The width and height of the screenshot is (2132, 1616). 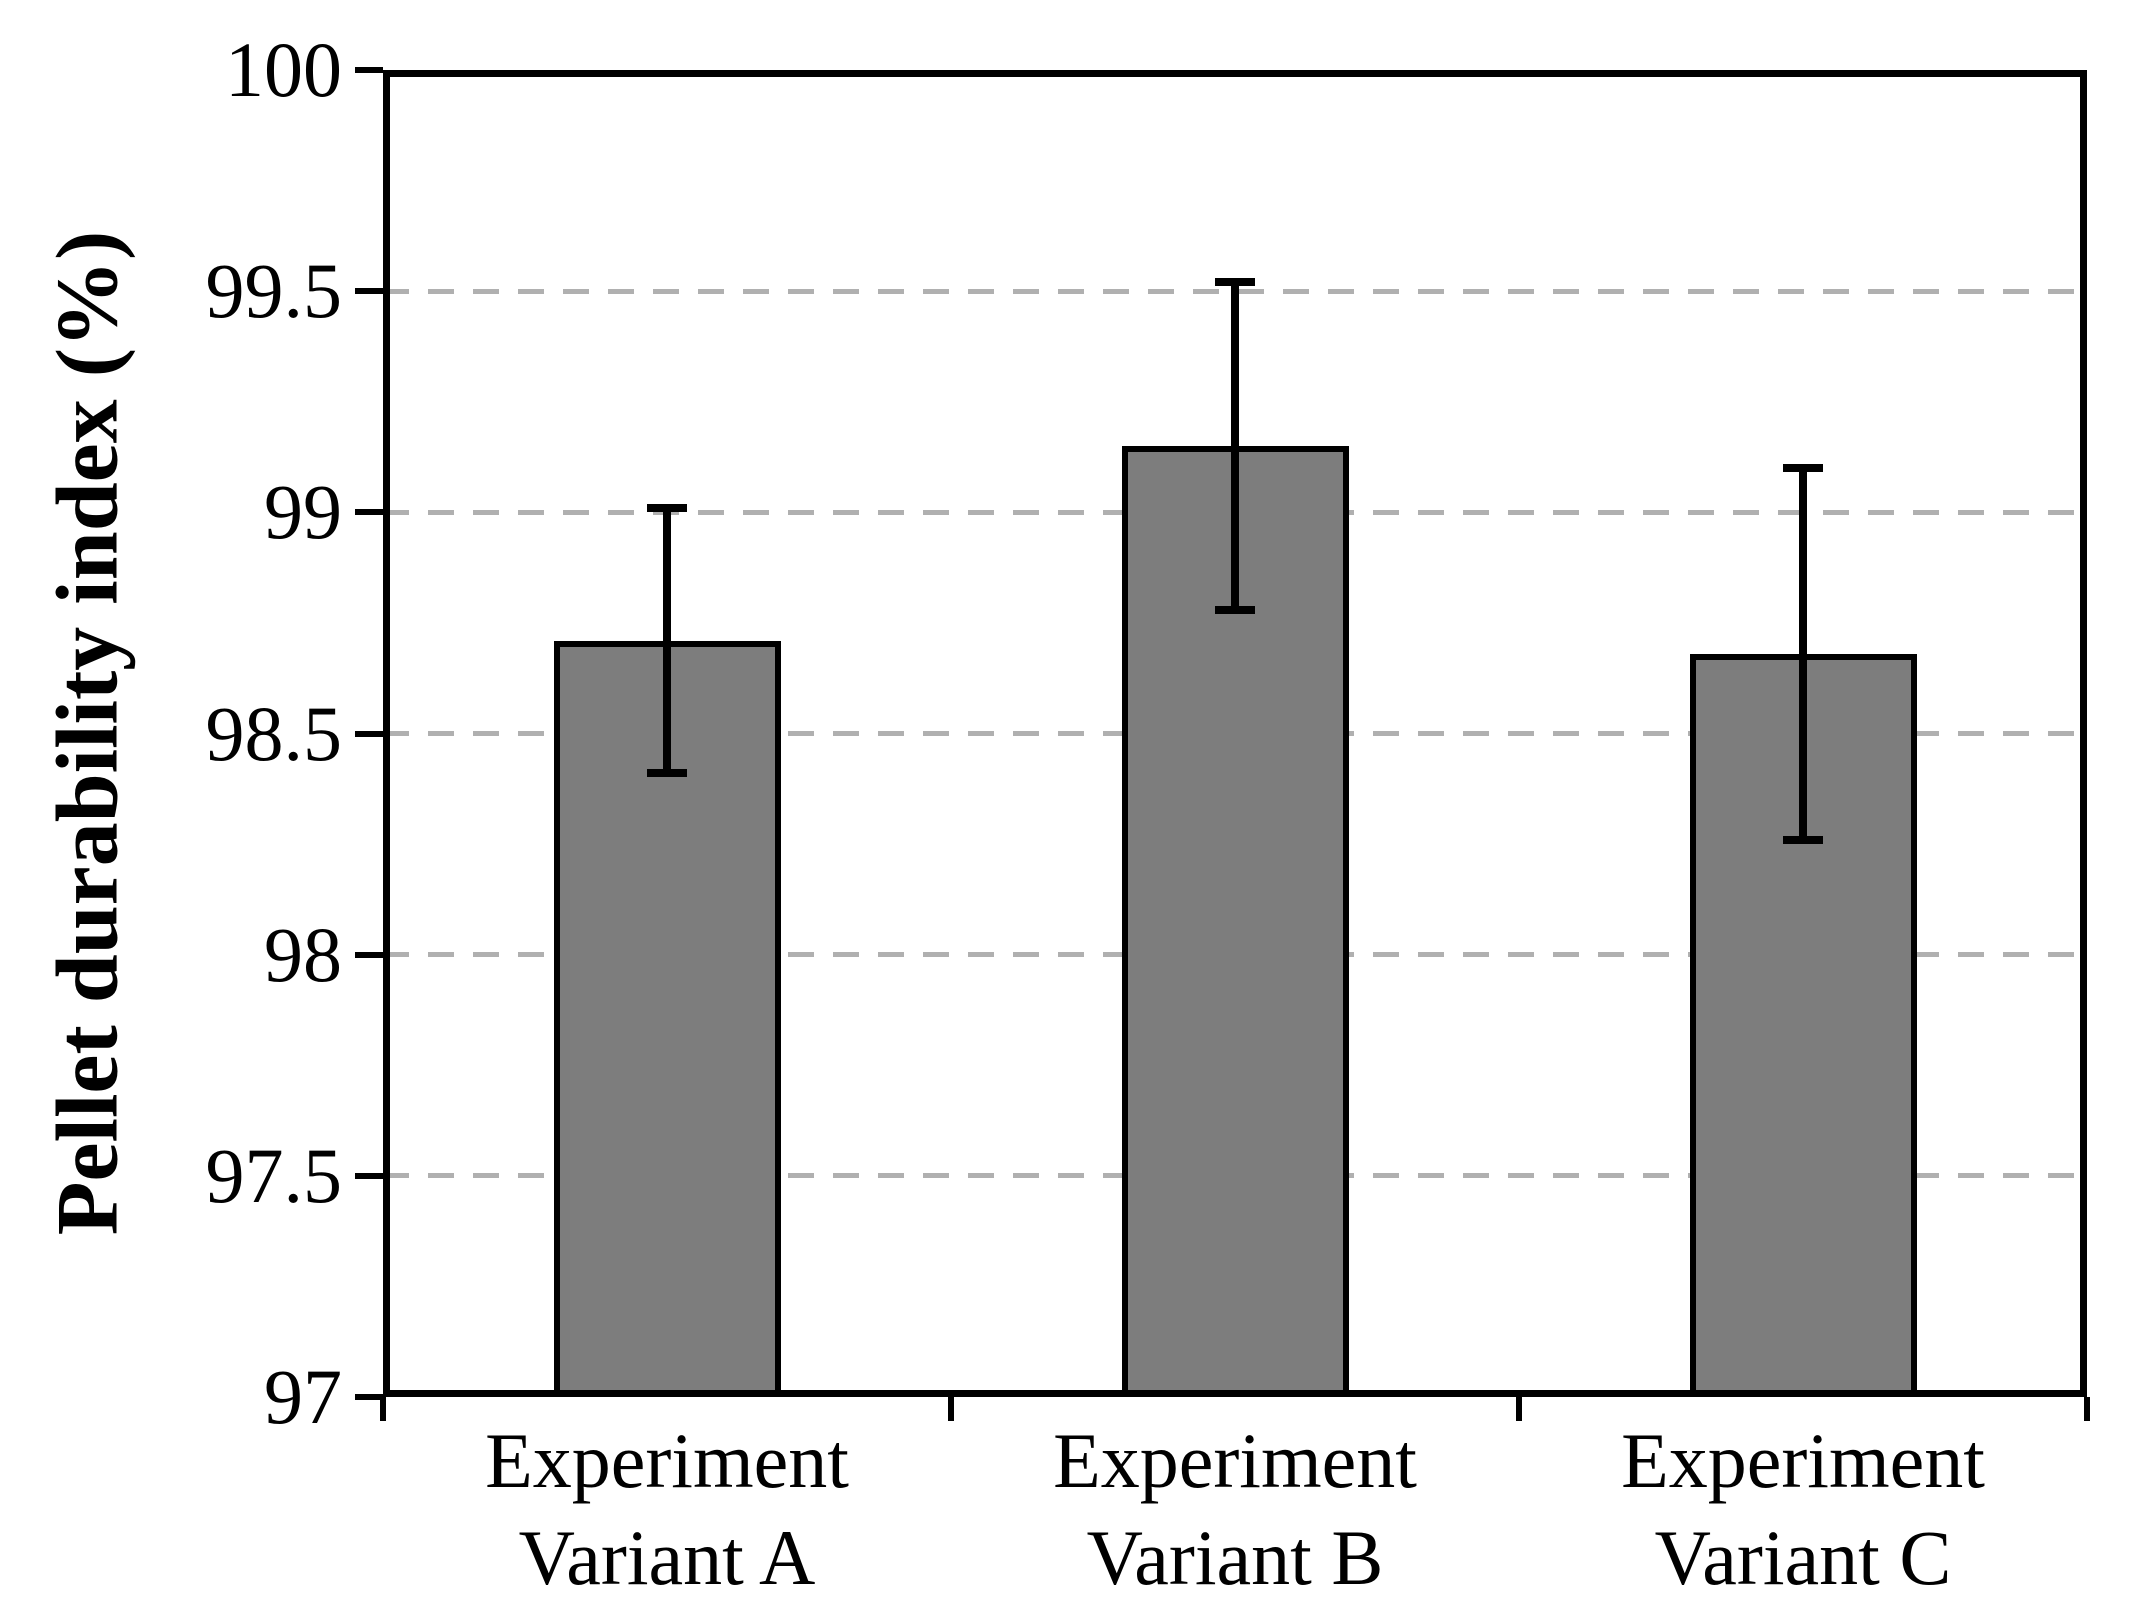 I want to click on x-category-label-variant-c-line1: Experiment, so click(x=1803, y=1460).